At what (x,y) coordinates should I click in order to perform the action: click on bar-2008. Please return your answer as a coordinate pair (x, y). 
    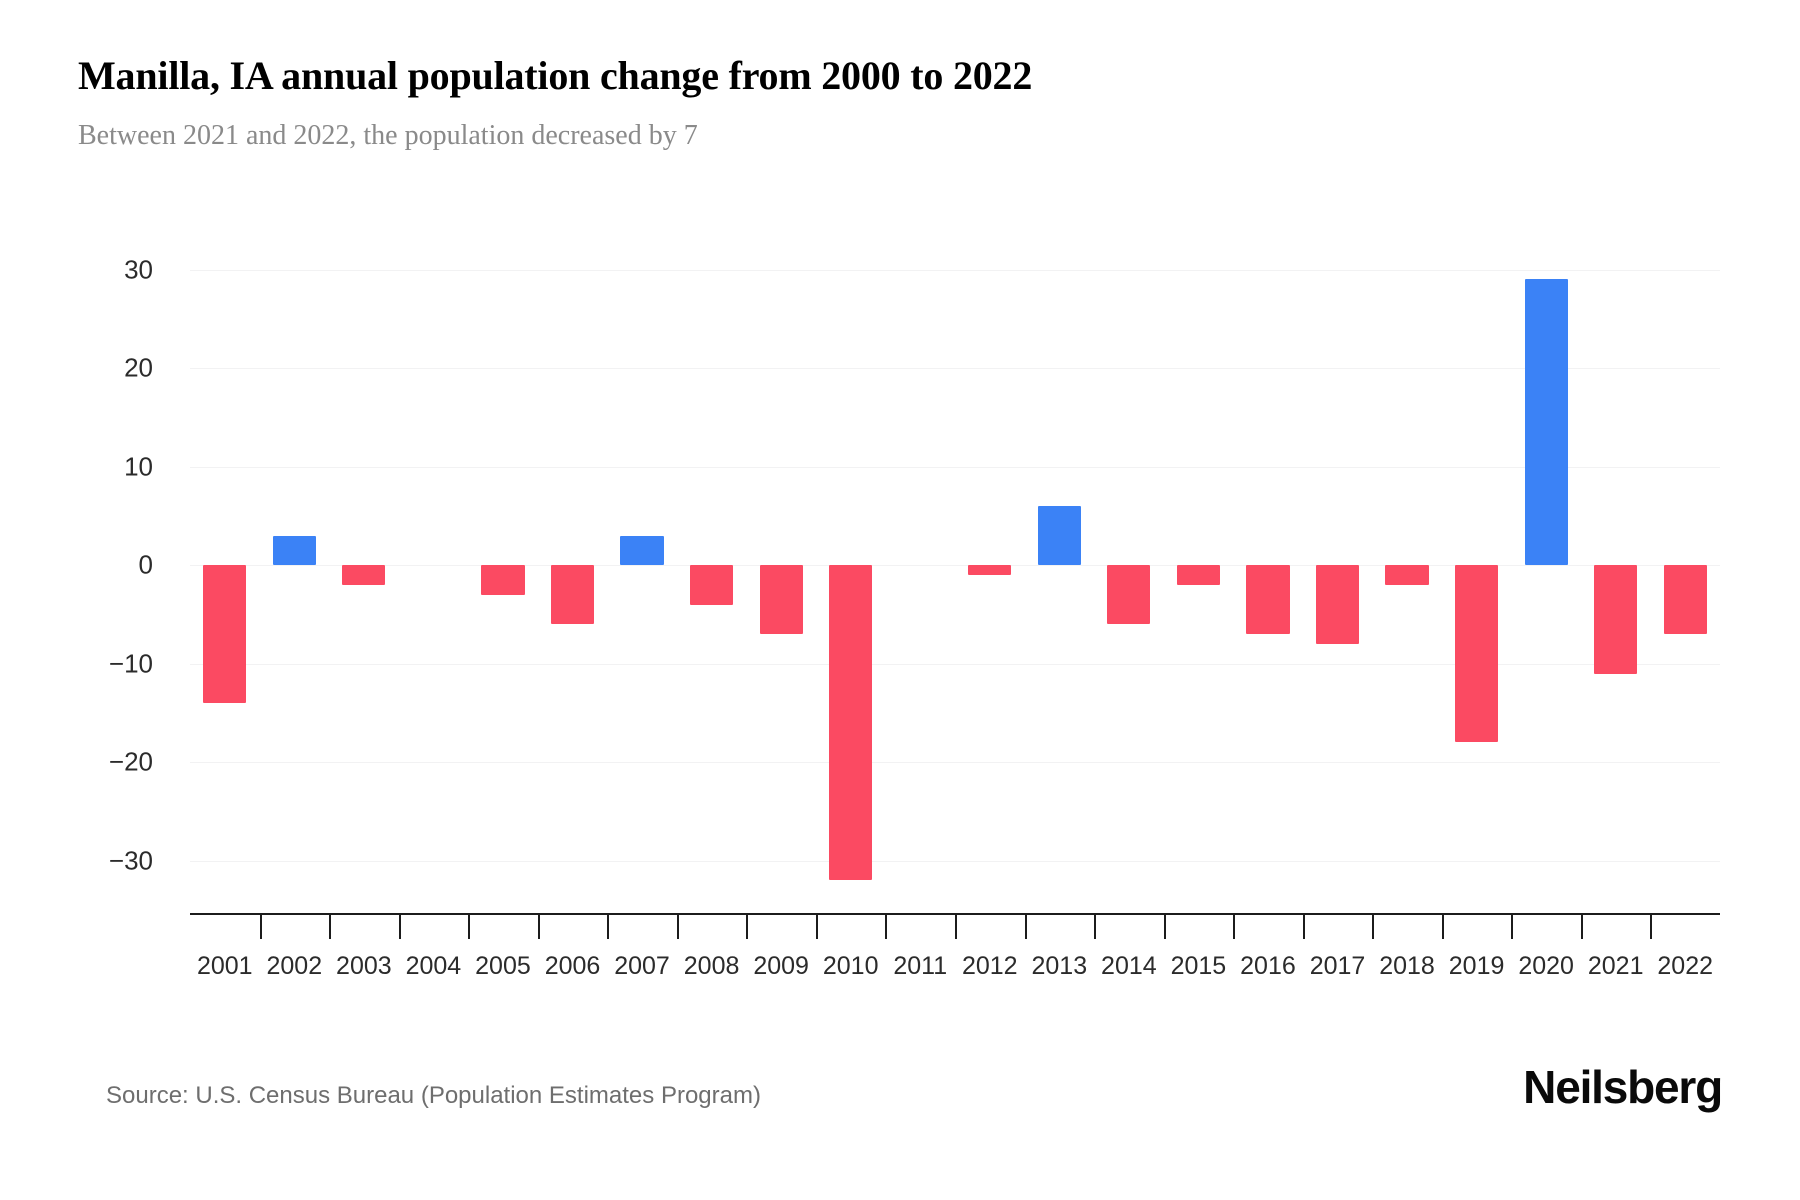
    Looking at the image, I should click on (712, 585).